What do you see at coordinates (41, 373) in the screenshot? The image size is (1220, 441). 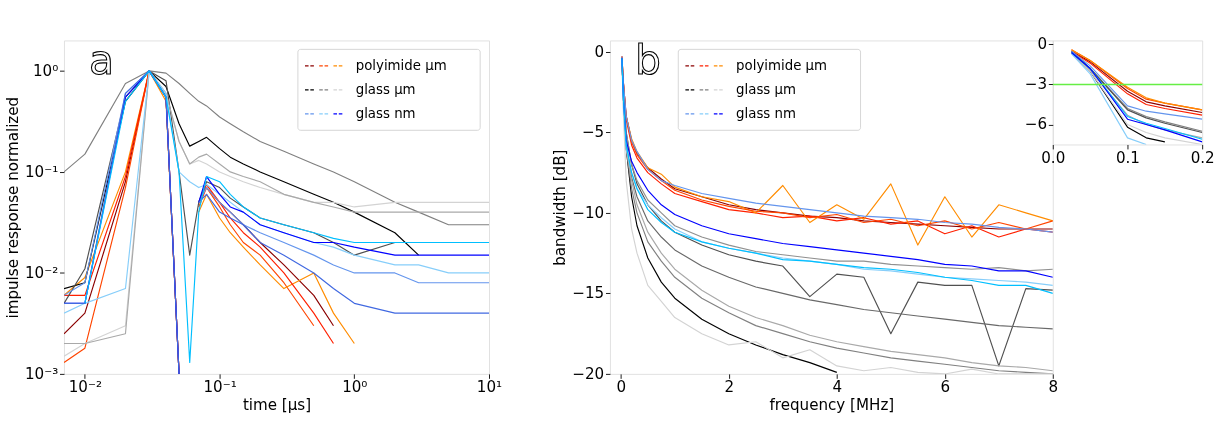 I see `y-tick-label: 10⁻³` at bounding box center [41, 373].